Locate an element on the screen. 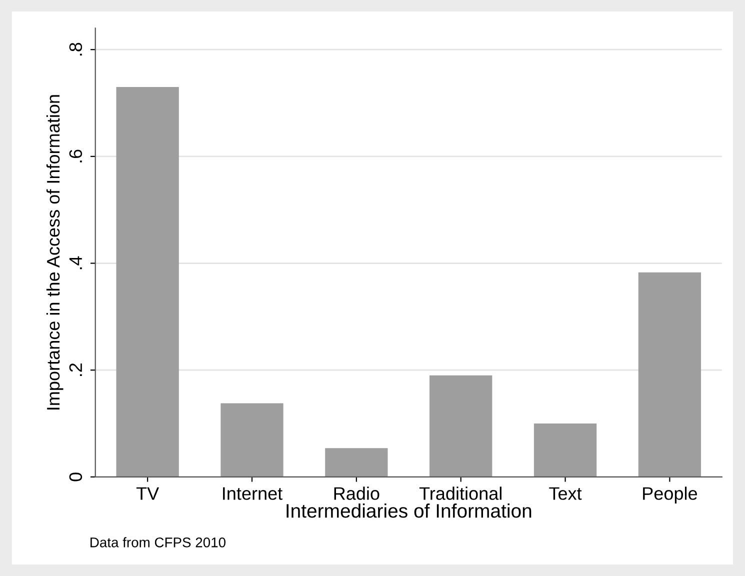 This screenshot has width=745, height=576. x-axis-title: Intermediaries of Information is located at coordinates (409, 510).